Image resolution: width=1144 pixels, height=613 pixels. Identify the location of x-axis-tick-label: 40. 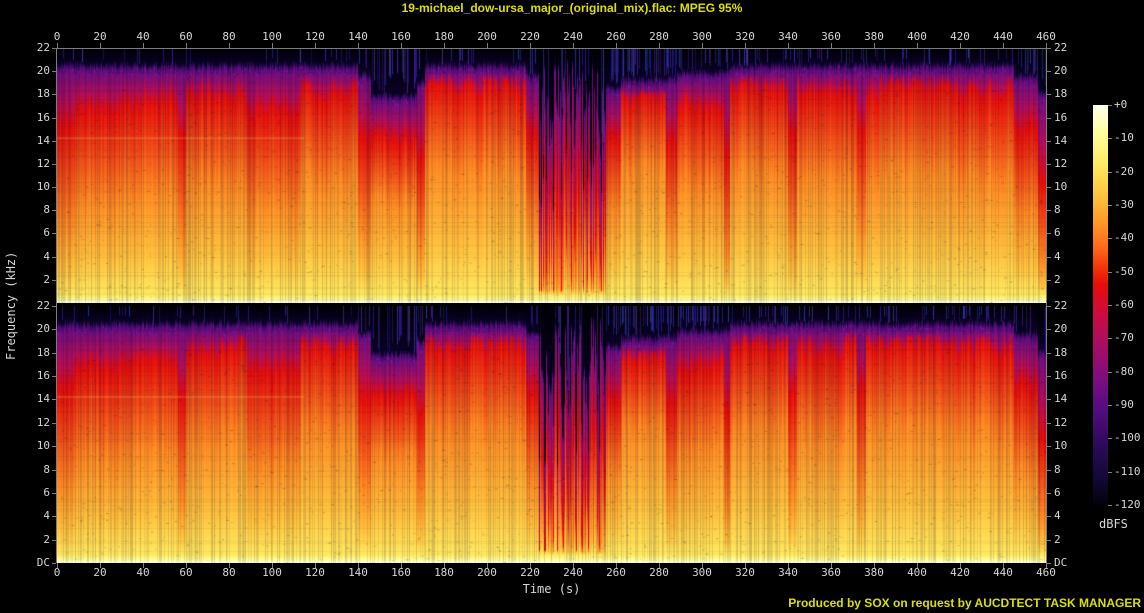
(143, 36).